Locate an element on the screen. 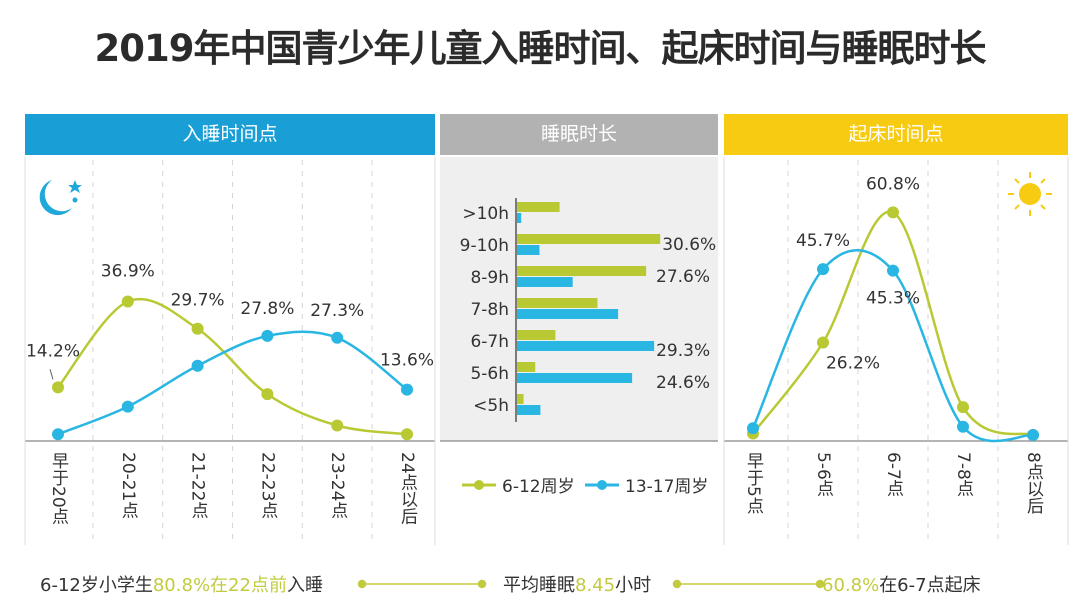 The width and height of the screenshot is (1080, 597). y-tick-label: <5h is located at coordinates (491, 406).